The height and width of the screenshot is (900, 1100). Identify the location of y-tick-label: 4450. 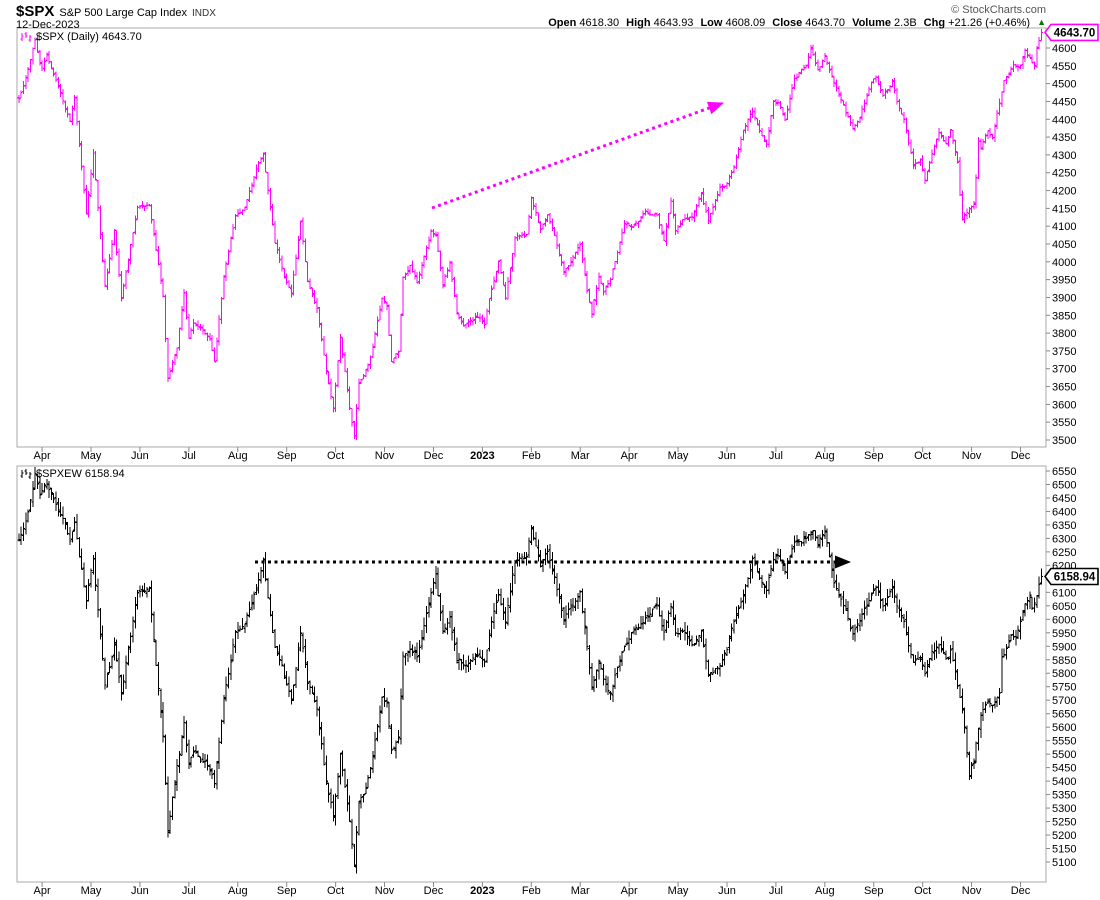
(1064, 102).